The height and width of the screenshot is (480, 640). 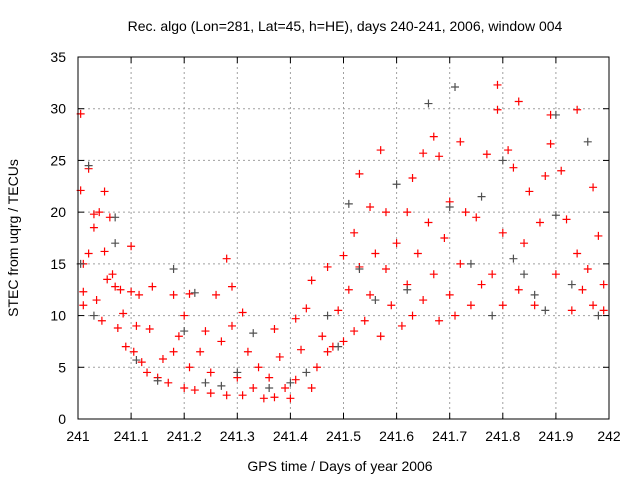 What do you see at coordinates (13, 238) in the screenshot?
I see `y-axis-label: STEC from uqrg / TECUs` at bounding box center [13, 238].